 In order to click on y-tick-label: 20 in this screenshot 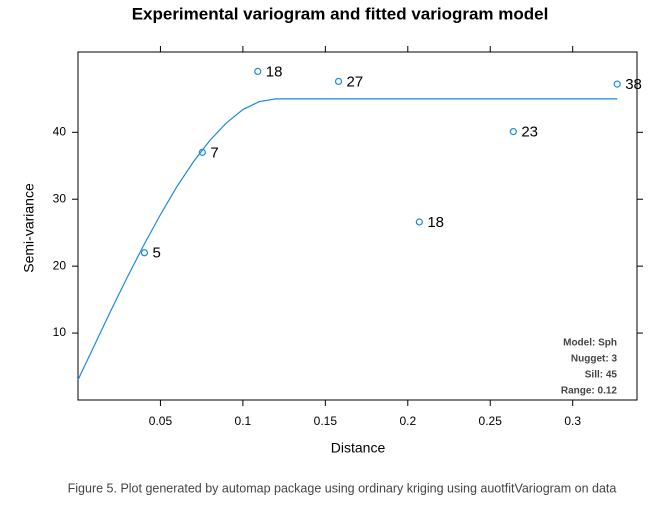, I will do `click(60, 265)`.